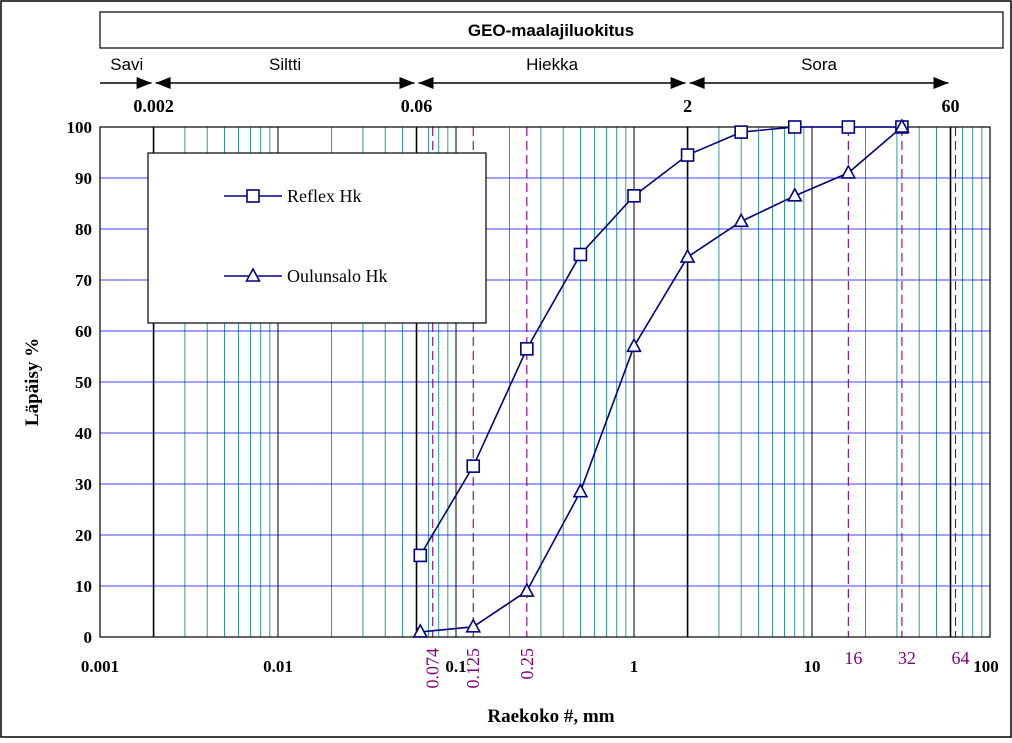  What do you see at coordinates (552, 64) in the screenshot?
I see `class-label-hiekka: Hiekka` at bounding box center [552, 64].